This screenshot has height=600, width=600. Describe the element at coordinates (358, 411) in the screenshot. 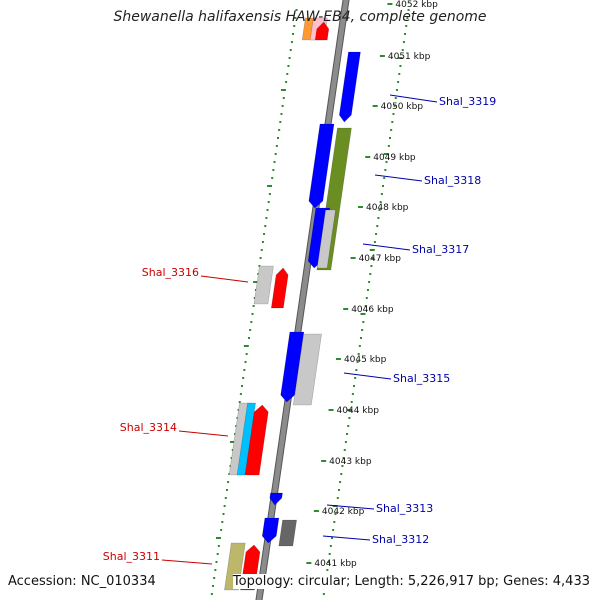

I see `scale-label: 4044 kbp` at that location.